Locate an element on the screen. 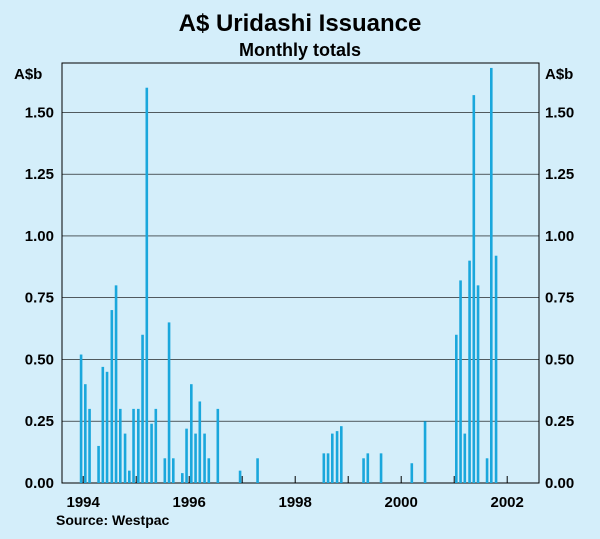  y-unit-right: A$b is located at coordinates (559, 74).